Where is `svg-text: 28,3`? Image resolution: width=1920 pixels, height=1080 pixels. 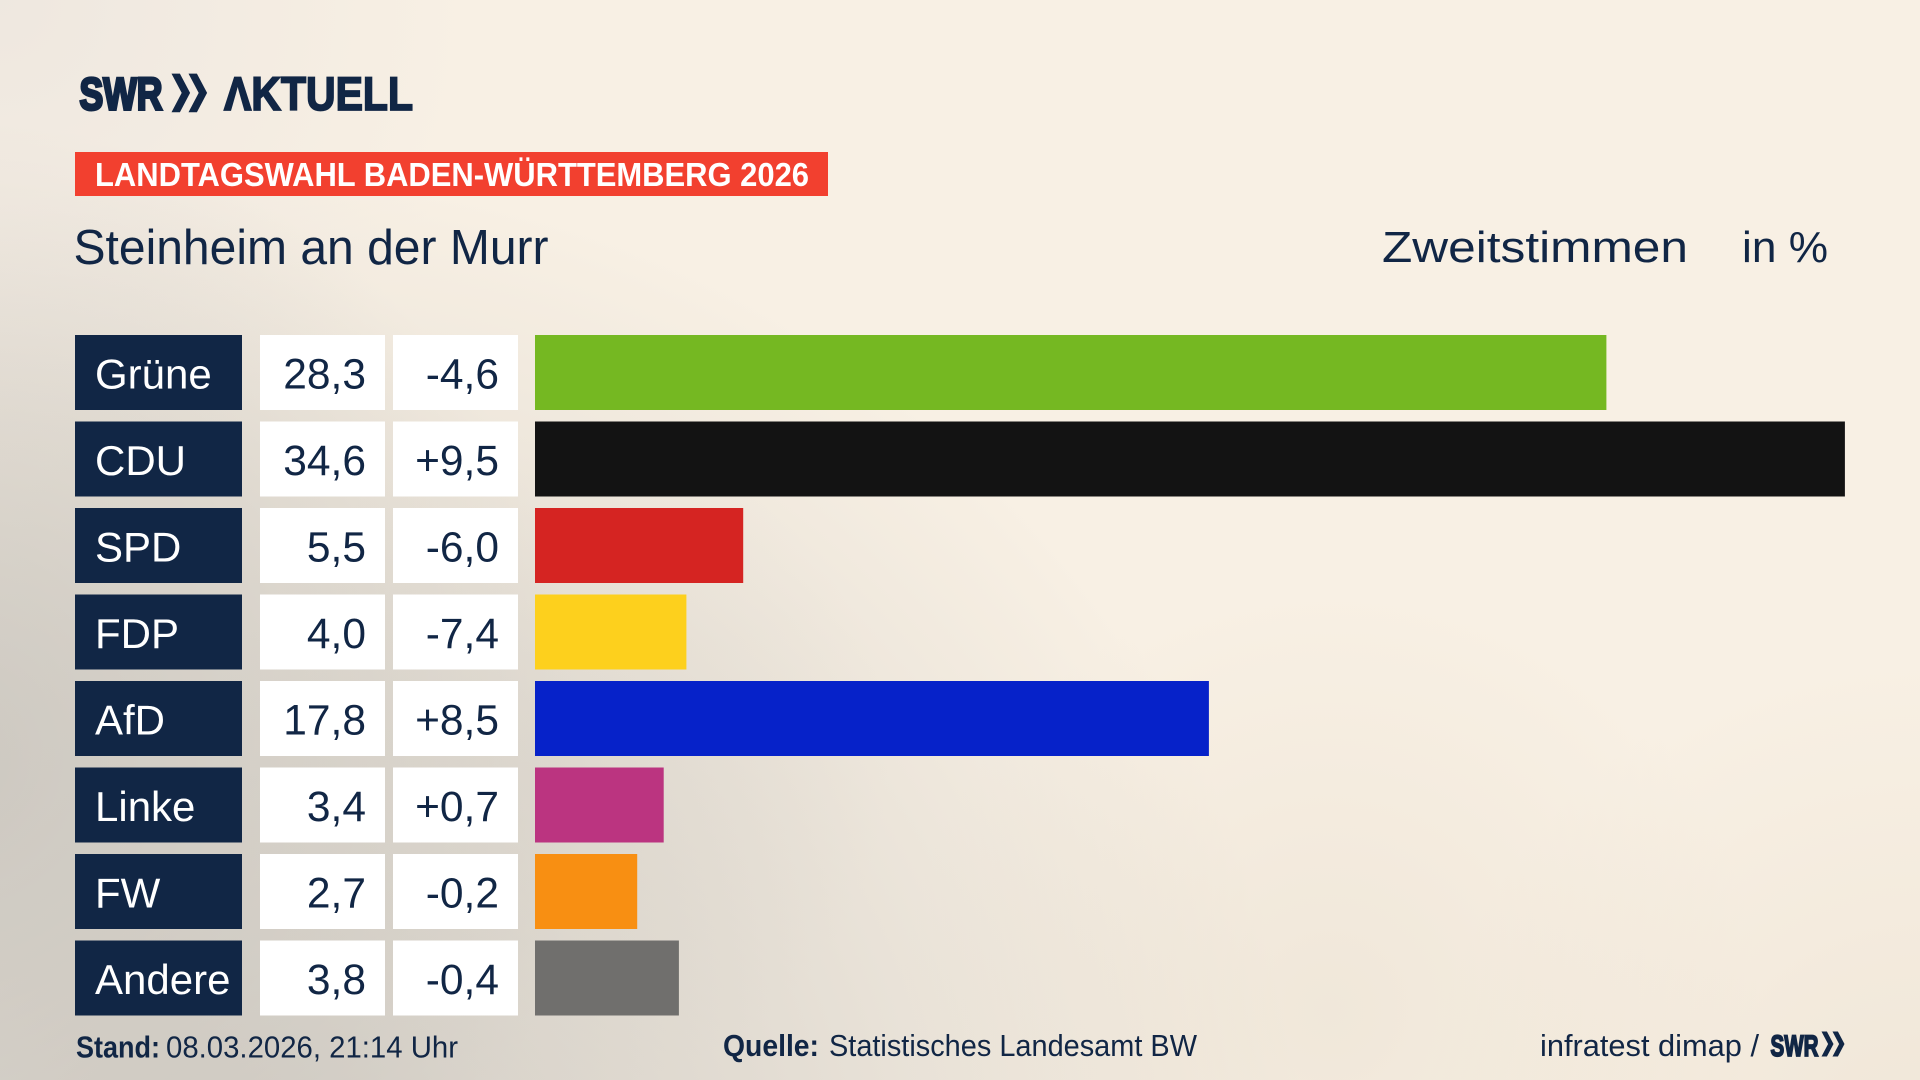
svg-text: 28,3 is located at coordinates (324, 374).